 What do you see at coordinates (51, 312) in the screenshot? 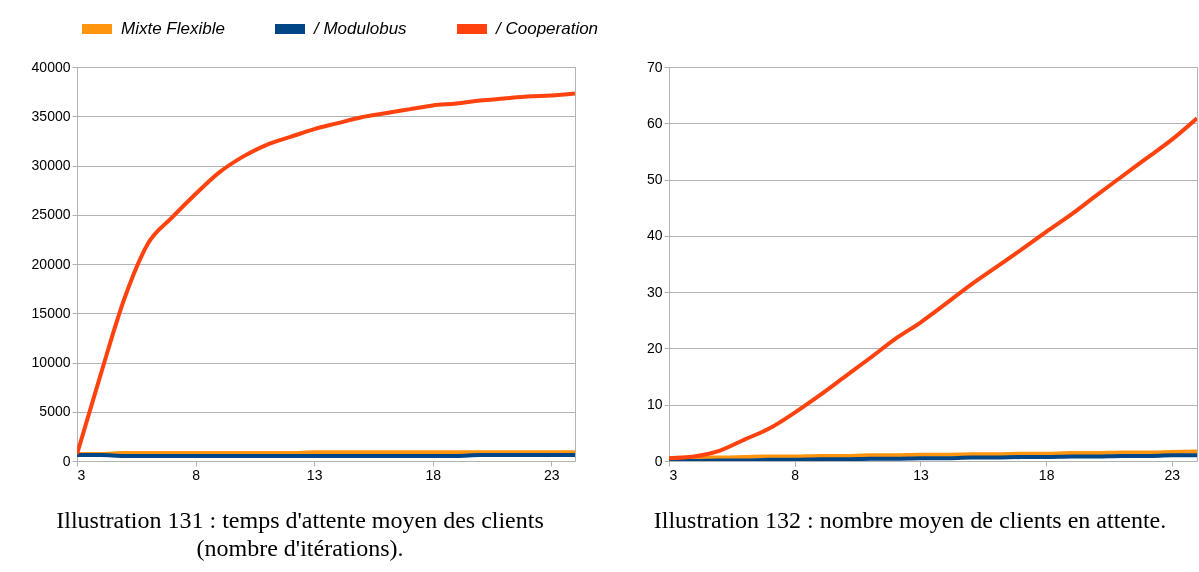
I see `y-tick-label: 15000` at bounding box center [51, 312].